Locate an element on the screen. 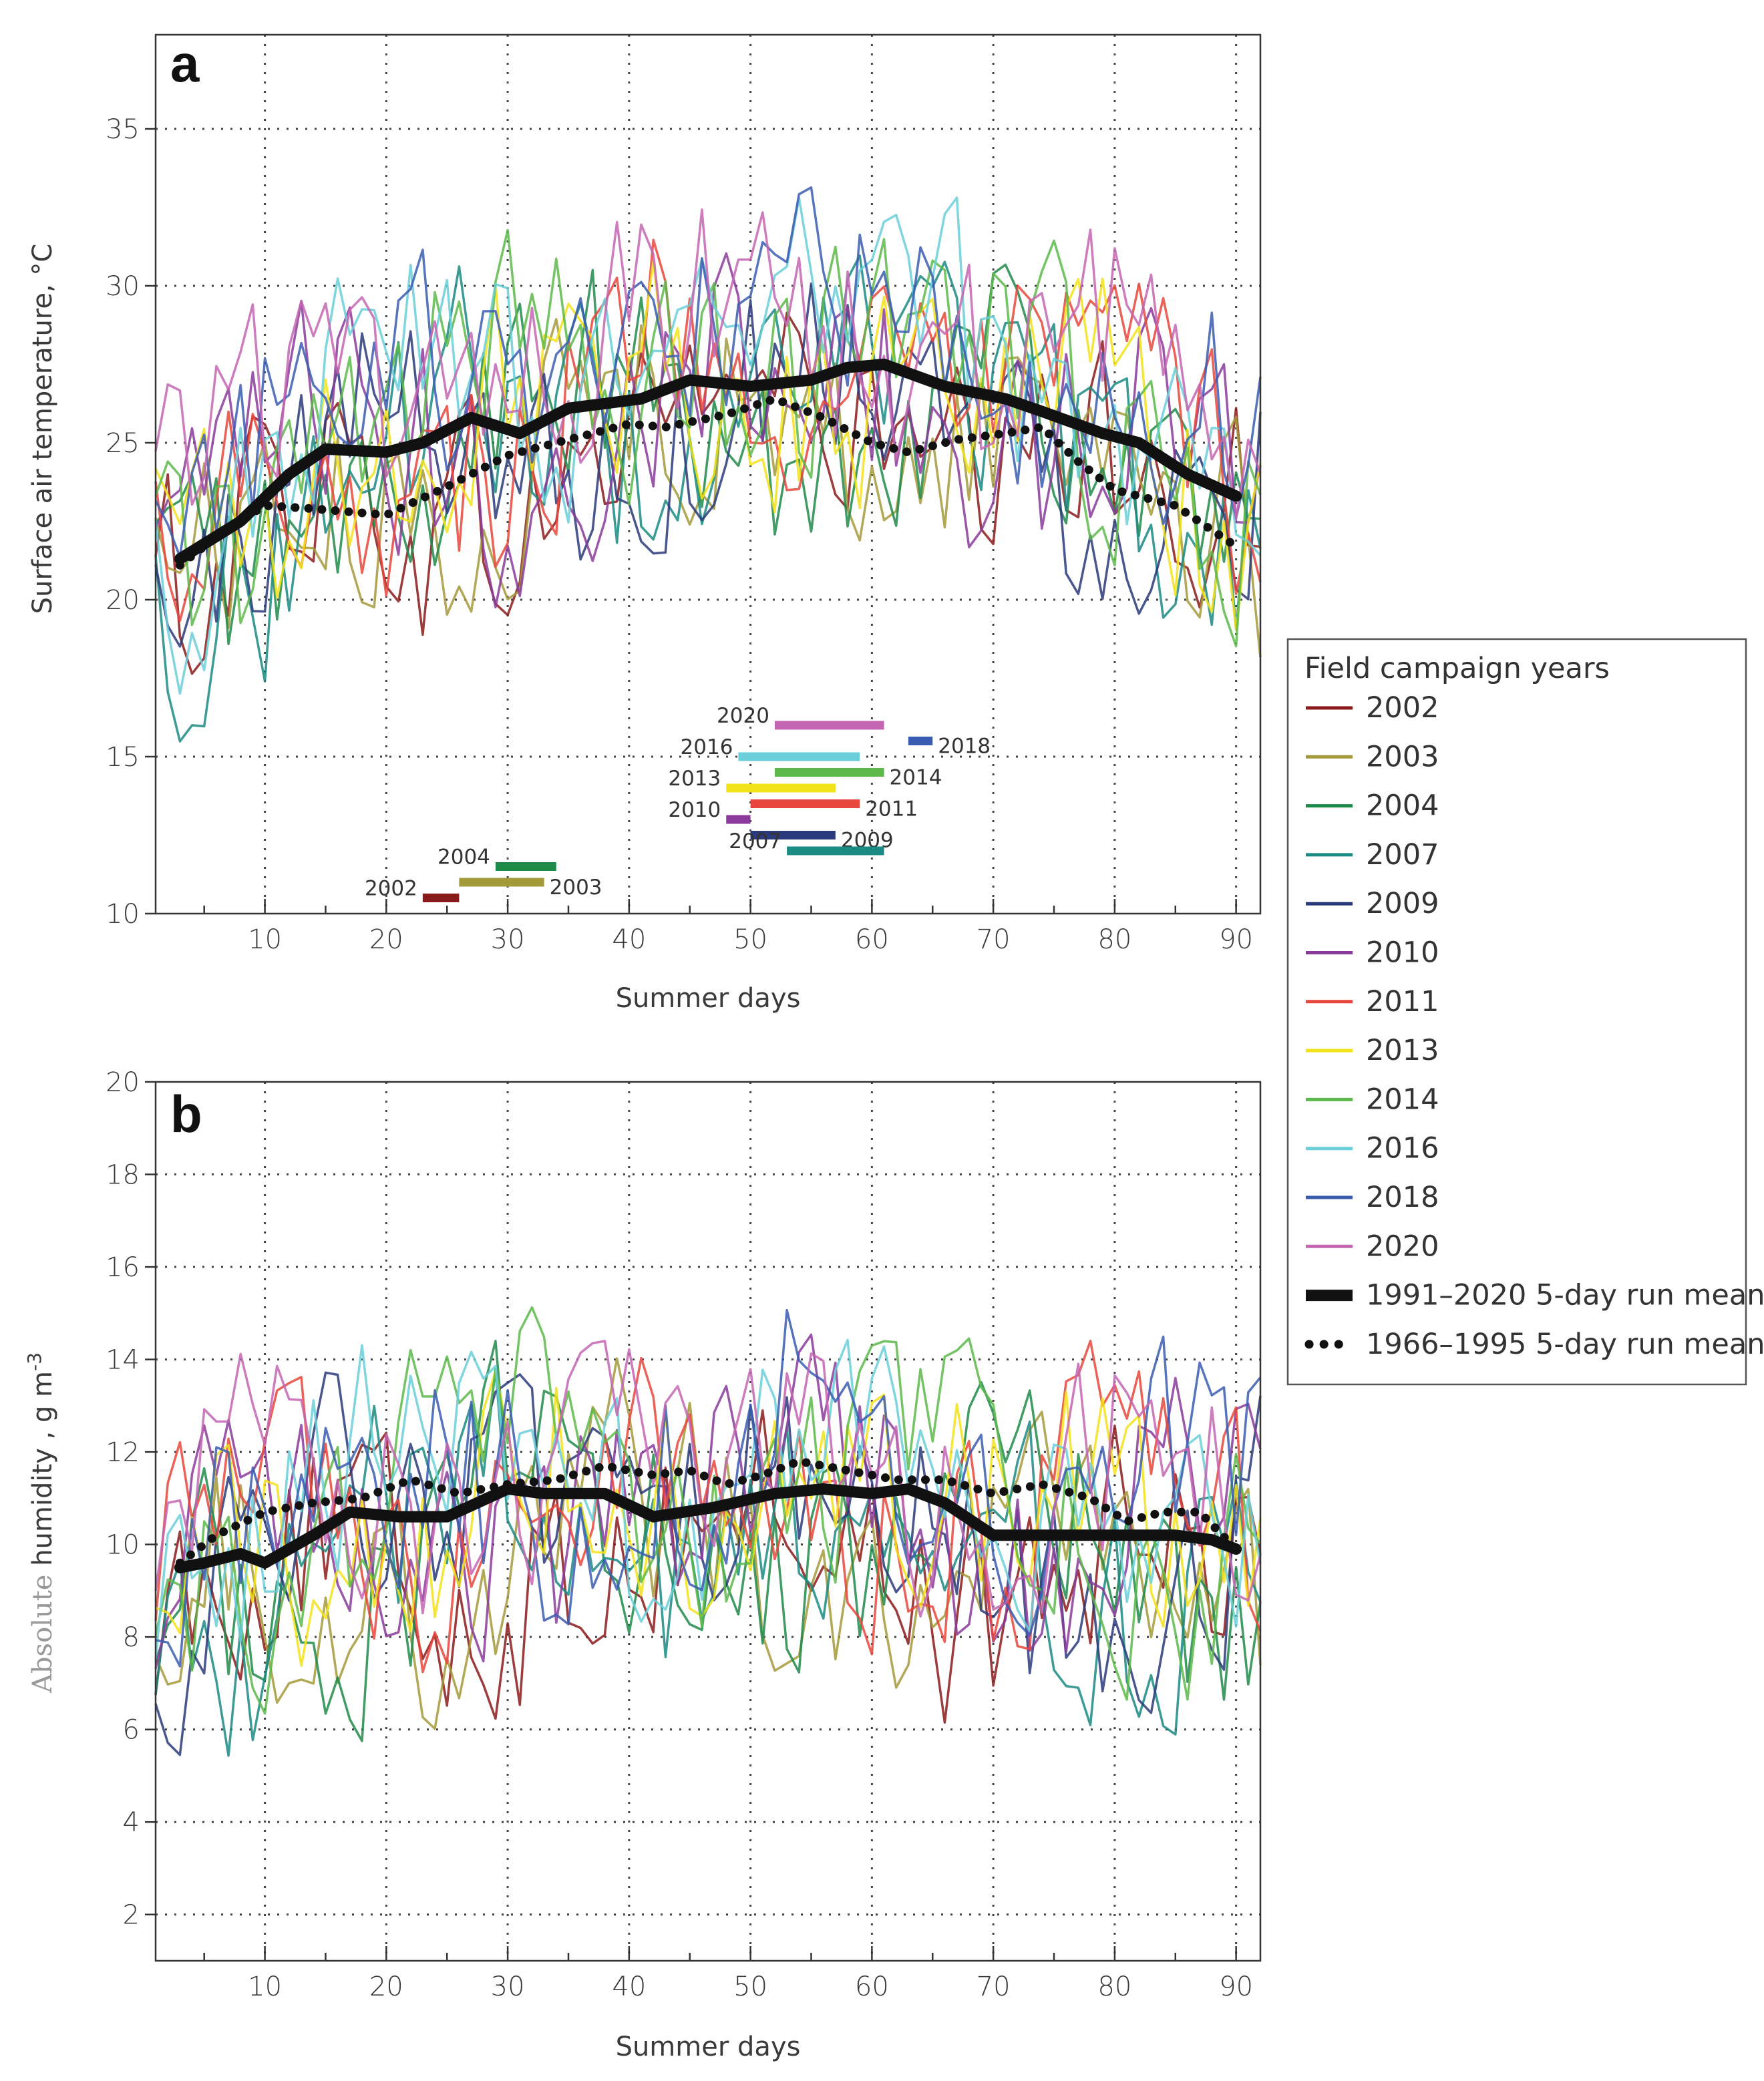 The image size is (1764, 2081). panel-b-y-title-word: Absolute is located at coordinates (42, 1634).